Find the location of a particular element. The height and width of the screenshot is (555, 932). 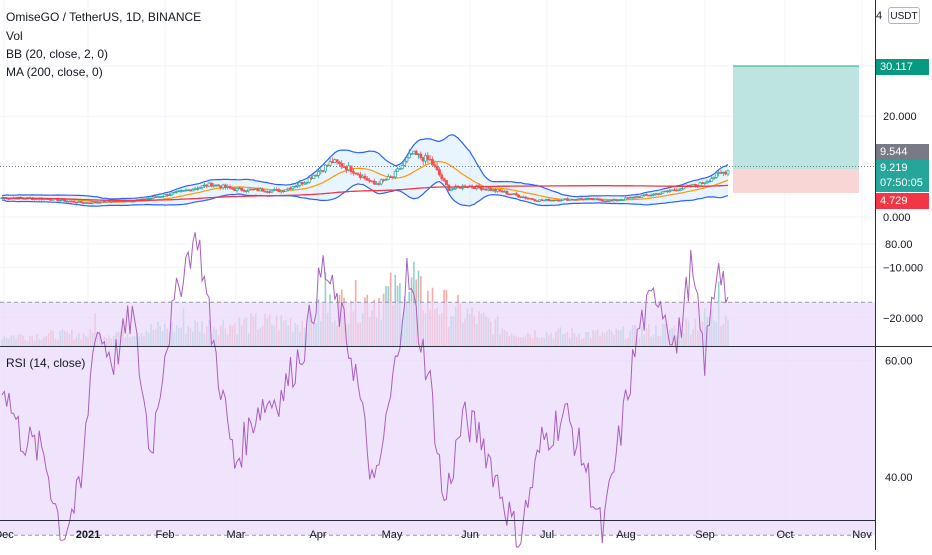

symbol-title: OmiseGO / TetherUS, 1D, BINANCE is located at coordinates (104, 17).